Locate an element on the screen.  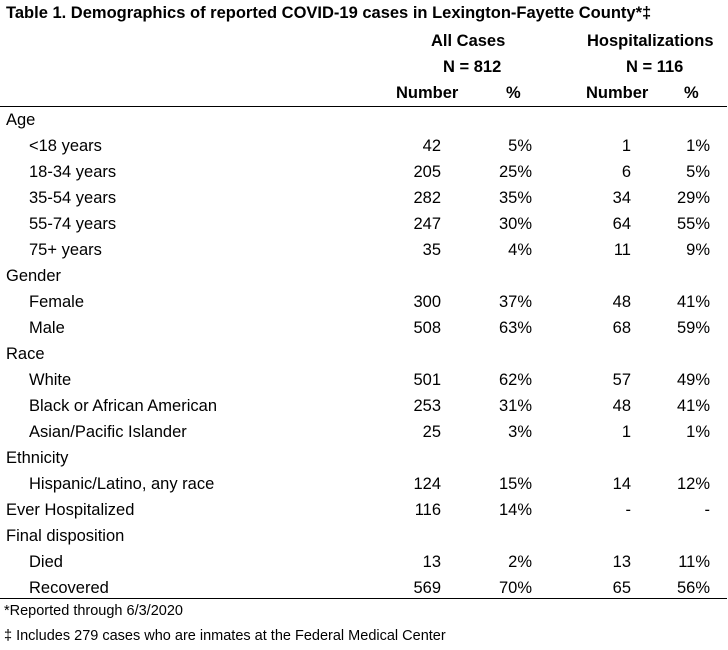
footnote-reported-through: *Reported through 6/3/2020 is located at coordinates (93, 611).